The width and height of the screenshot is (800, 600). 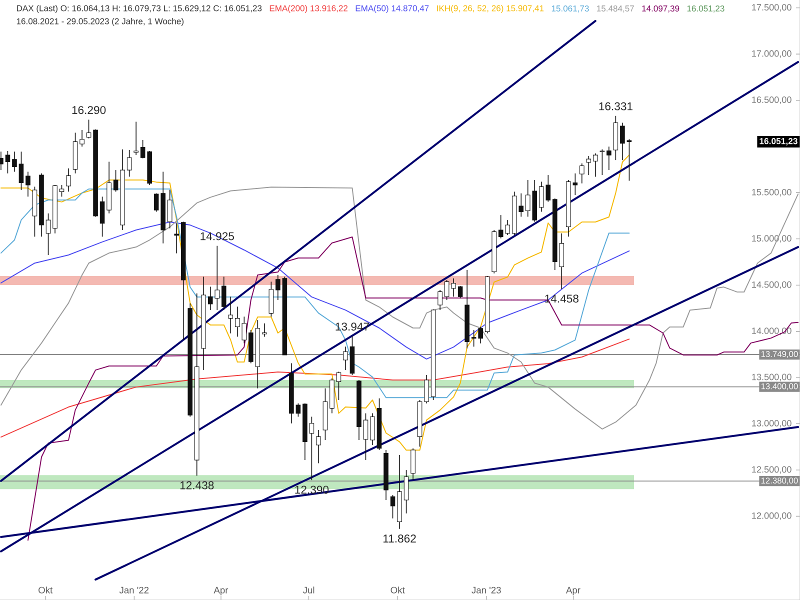 I want to click on annotation: 16.290, so click(x=89, y=110).